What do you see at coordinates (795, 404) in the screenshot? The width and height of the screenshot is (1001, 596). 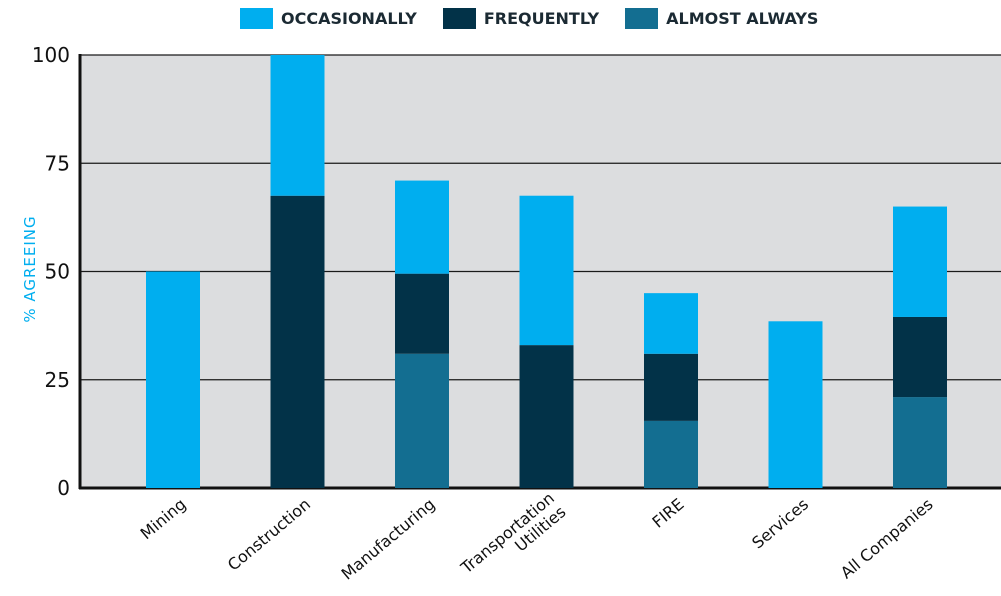 I see `bar-services-occasionally` at bounding box center [795, 404].